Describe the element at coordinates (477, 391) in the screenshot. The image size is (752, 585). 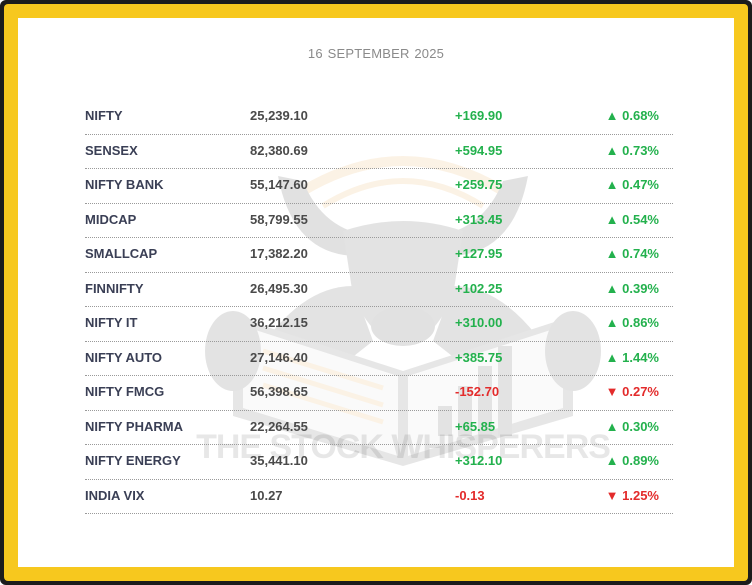
I see `index-change: -152.70` at that location.